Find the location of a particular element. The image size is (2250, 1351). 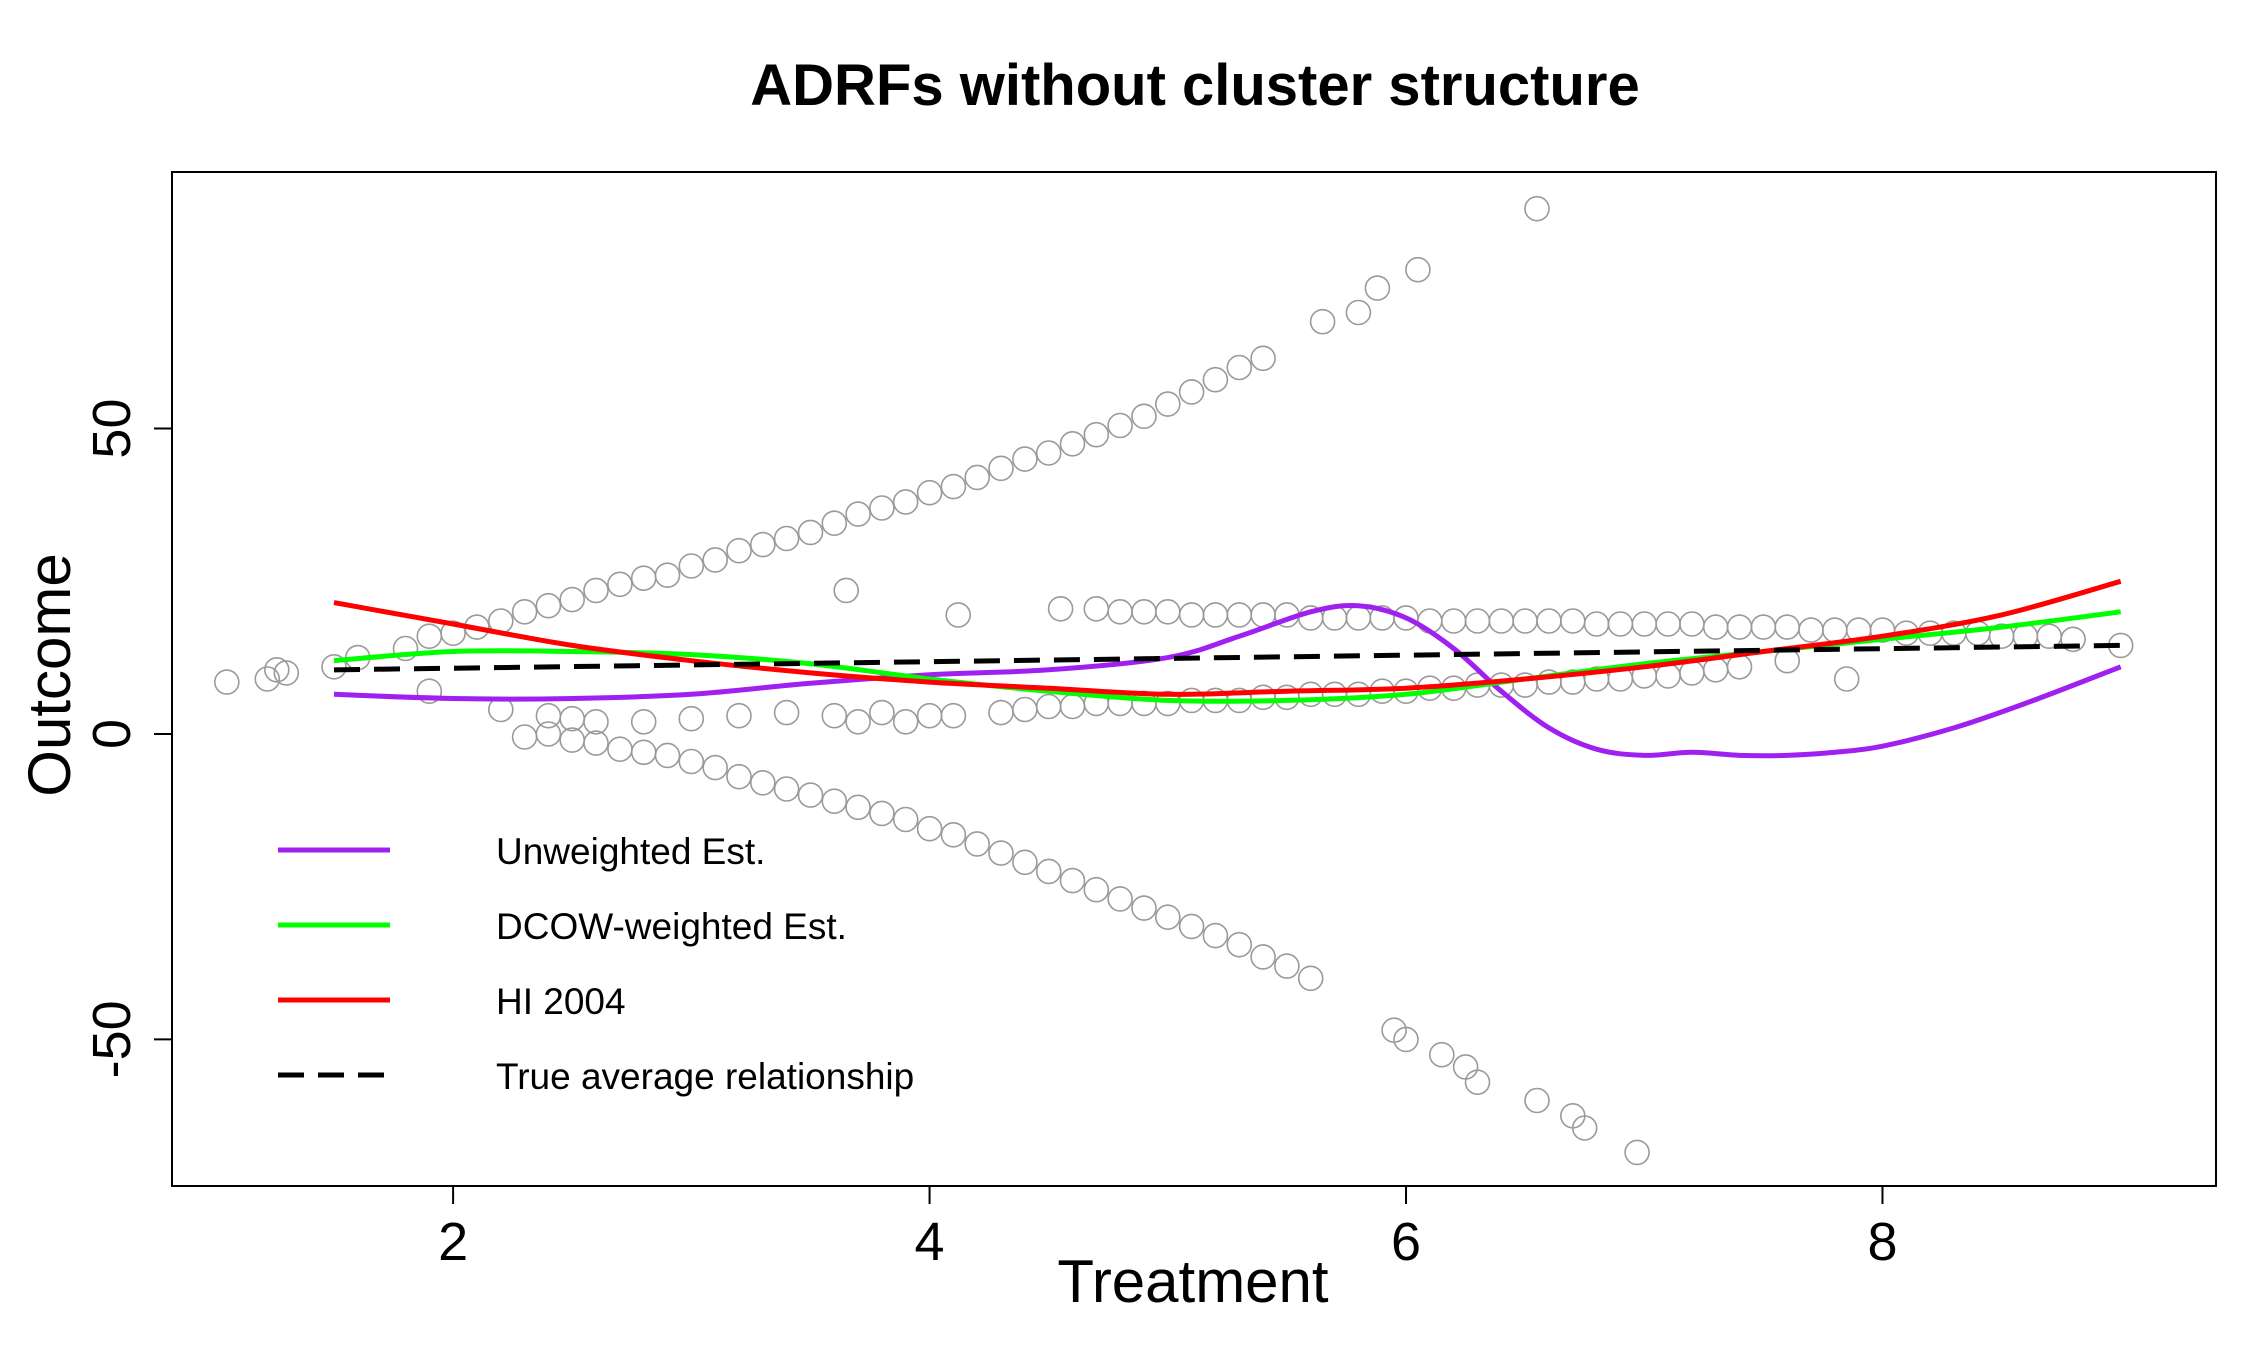

series-line-true is located at coordinates (1227, 657).